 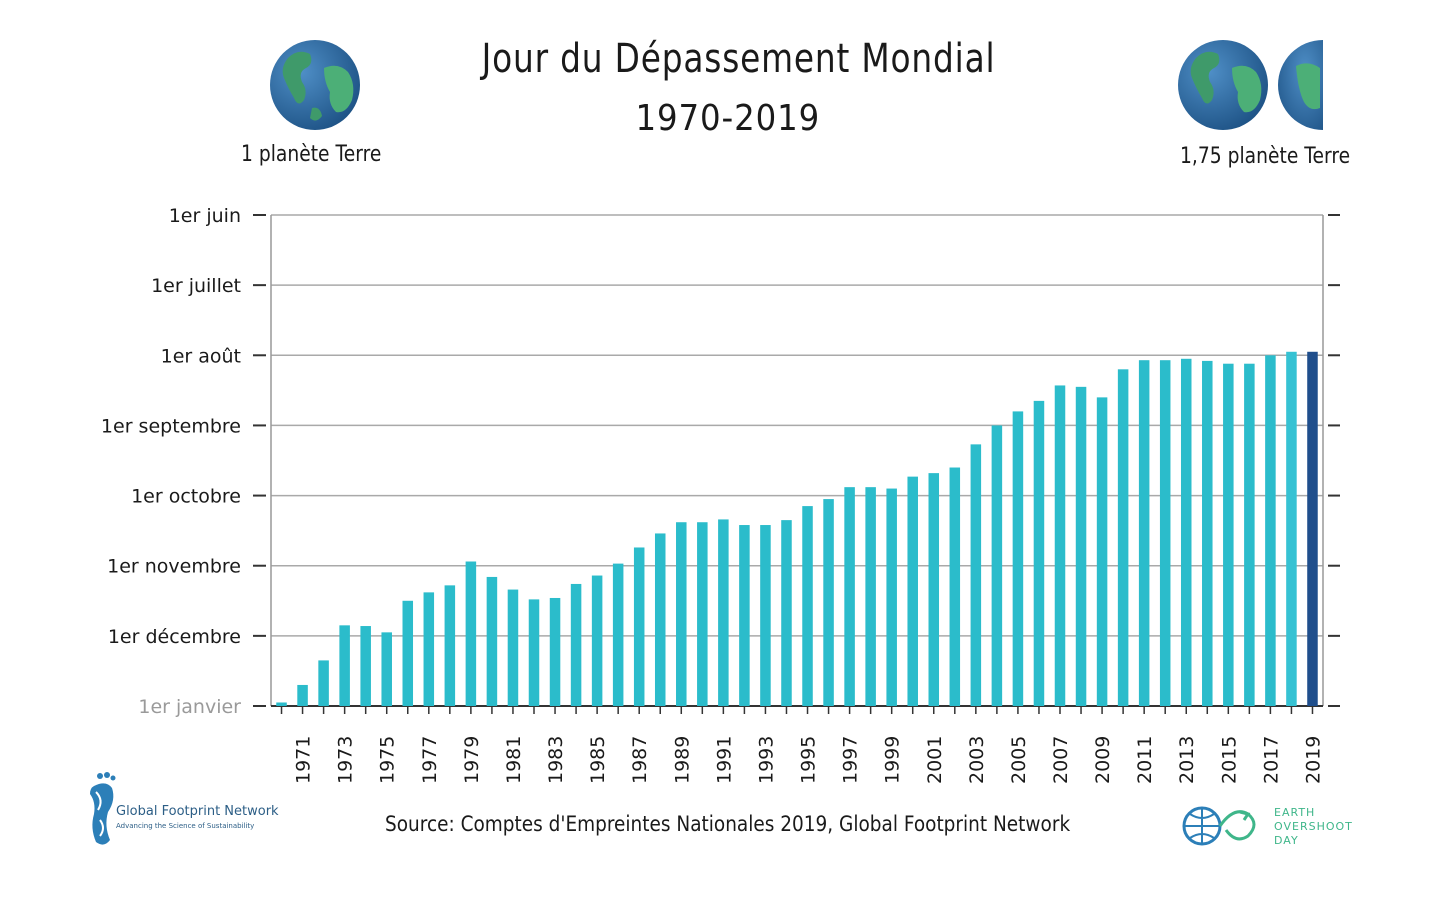 What do you see at coordinates (702, 614) in the screenshot?
I see `bar-1990` at bounding box center [702, 614].